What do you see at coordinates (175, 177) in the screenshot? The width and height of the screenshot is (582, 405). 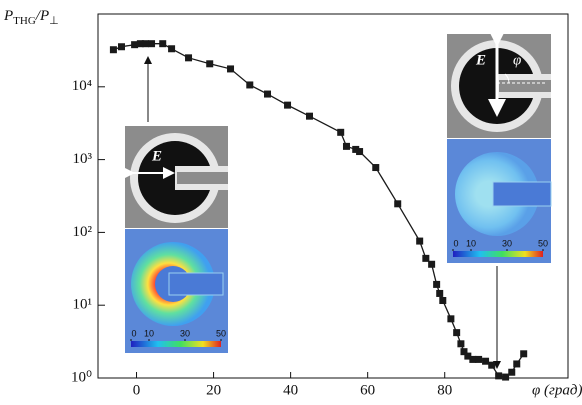 I see `sem-image-left` at bounding box center [175, 177].